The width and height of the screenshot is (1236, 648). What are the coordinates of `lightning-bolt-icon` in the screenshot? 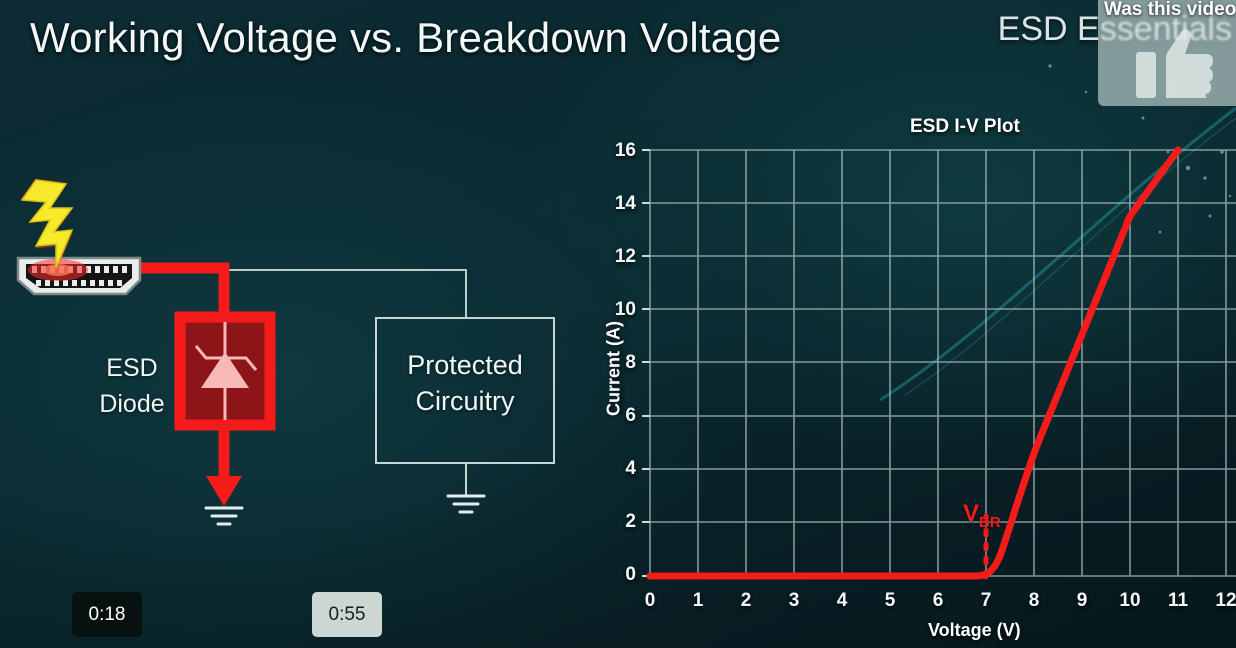 It's located at (47, 225).